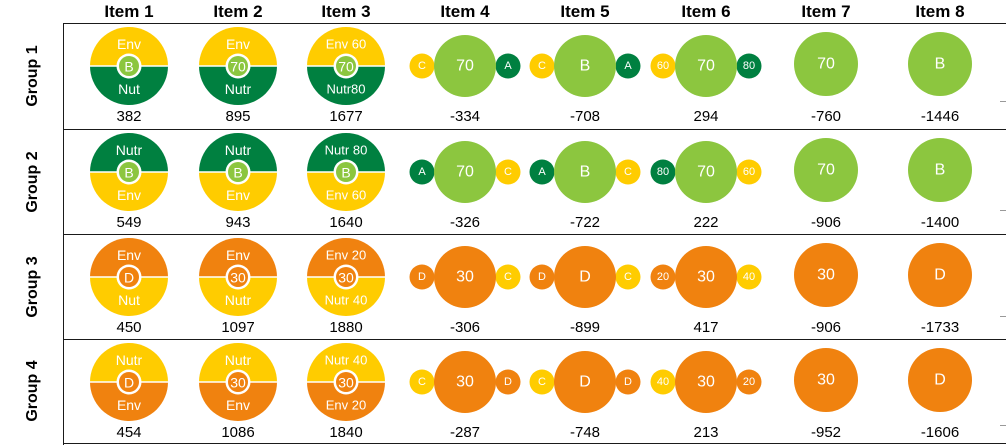  What do you see at coordinates (346, 405) in the screenshot?
I see `bottom-half-label: Env 20` at bounding box center [346, 405].